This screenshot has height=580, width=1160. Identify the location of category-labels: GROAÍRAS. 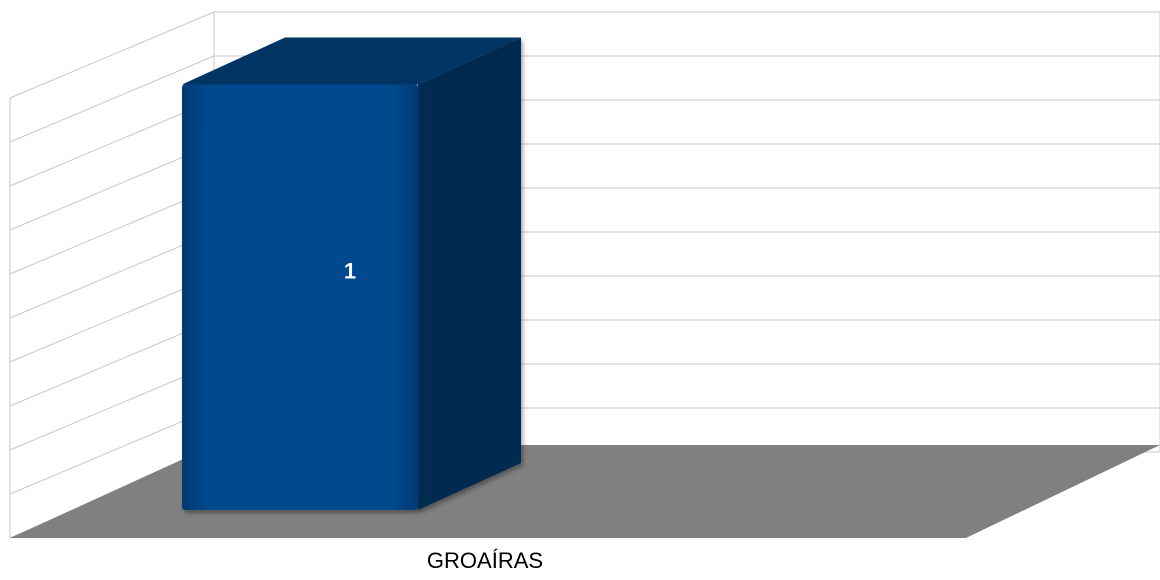
(485, 560).